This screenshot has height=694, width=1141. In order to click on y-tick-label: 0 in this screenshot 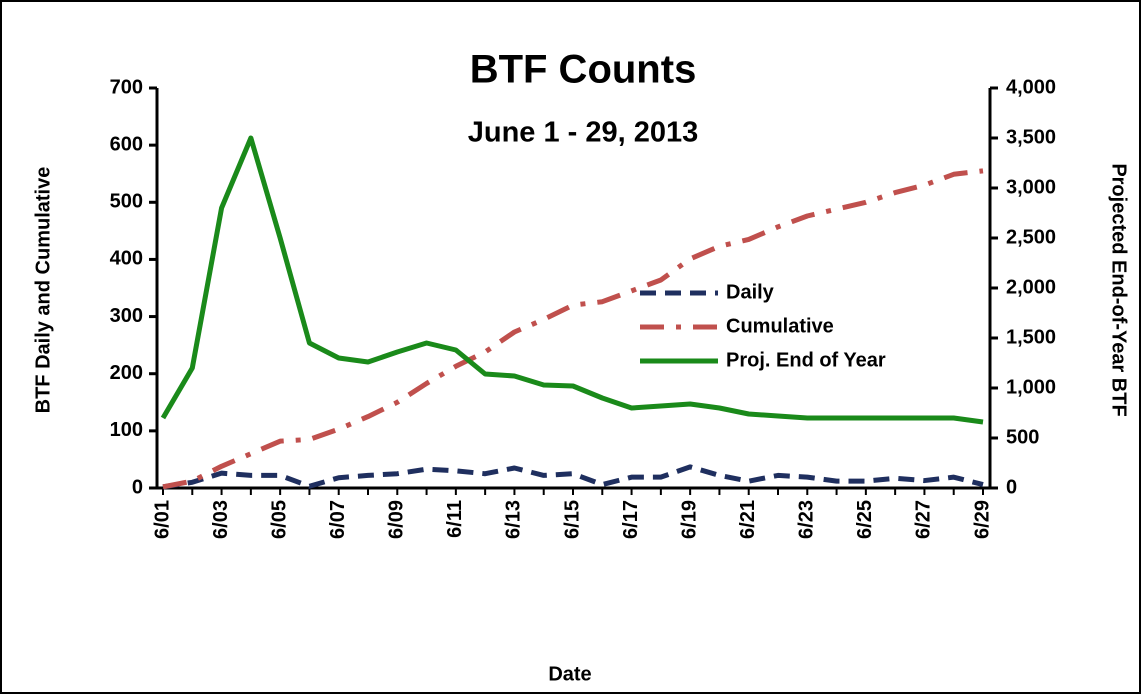, I will do `click(137, 487)`.